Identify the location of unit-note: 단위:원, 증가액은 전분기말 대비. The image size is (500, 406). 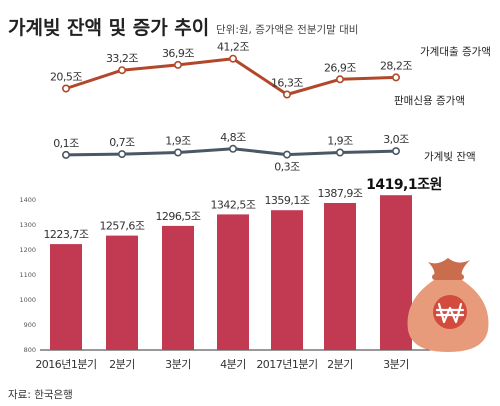
(287, 29).